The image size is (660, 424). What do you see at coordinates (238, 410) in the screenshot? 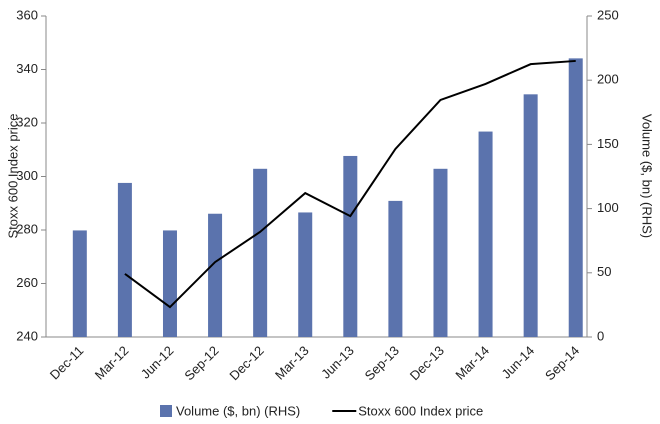
I see `legend-label: Volume ($, bn) (RHS)` at bounding box center [238, 410].